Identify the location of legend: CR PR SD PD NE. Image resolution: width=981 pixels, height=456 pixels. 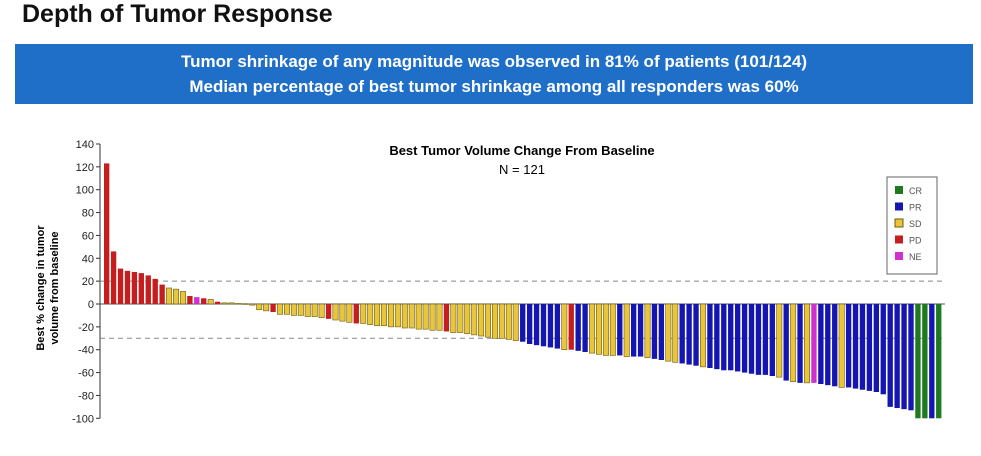
(912, 225).